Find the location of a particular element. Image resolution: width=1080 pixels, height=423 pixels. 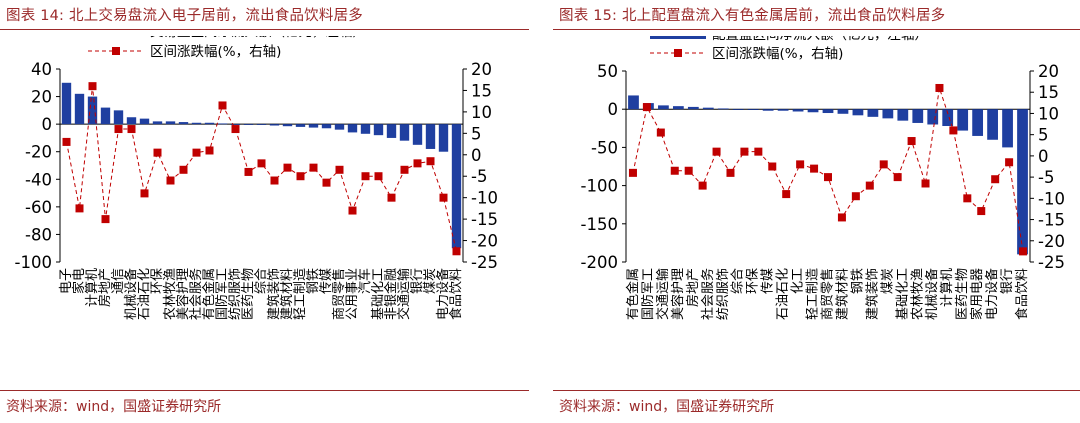

left-tick-label: 0 is located at coordinates (613, 109).